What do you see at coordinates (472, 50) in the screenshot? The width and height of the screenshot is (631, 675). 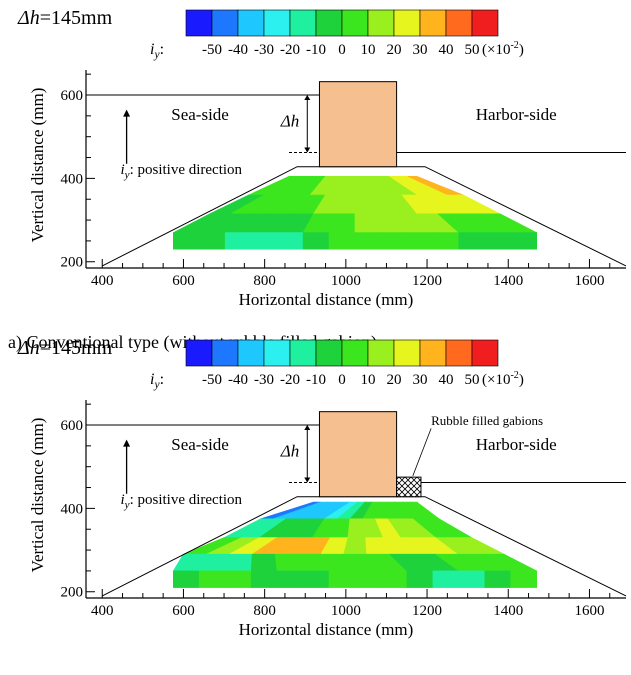 I see `colorbar-tick-label: 50` at bounding box center [472, 50].